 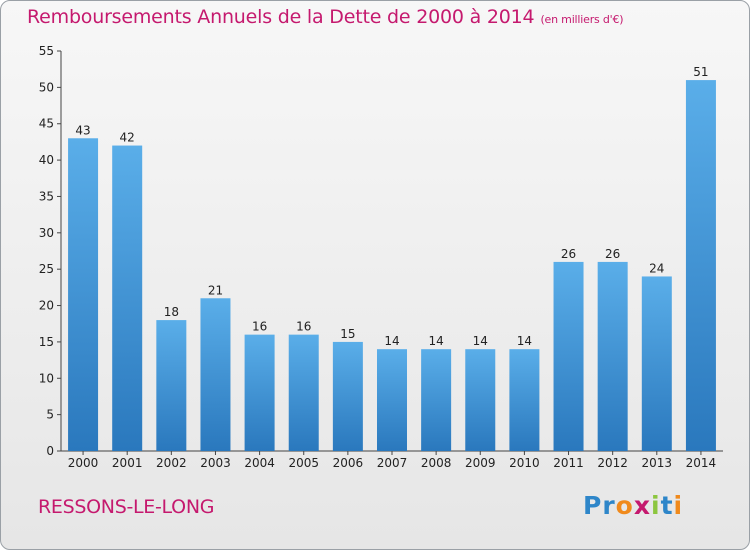 I want to click on x-tick-label: 2002, so click(x=171, y=463).